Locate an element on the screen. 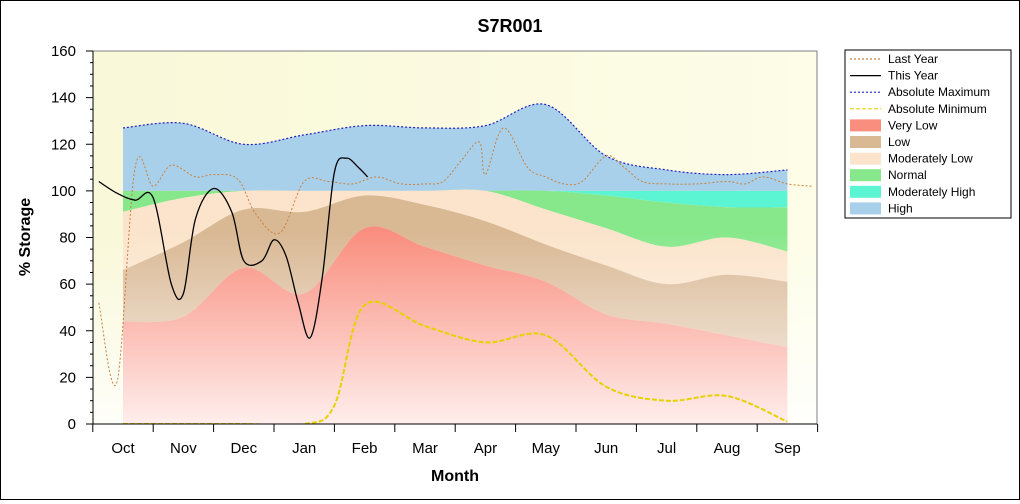 Image resolution: width=1020 pixels, height=504 pixels. x-tick-label: Apr is located at coordinates (485, 448).